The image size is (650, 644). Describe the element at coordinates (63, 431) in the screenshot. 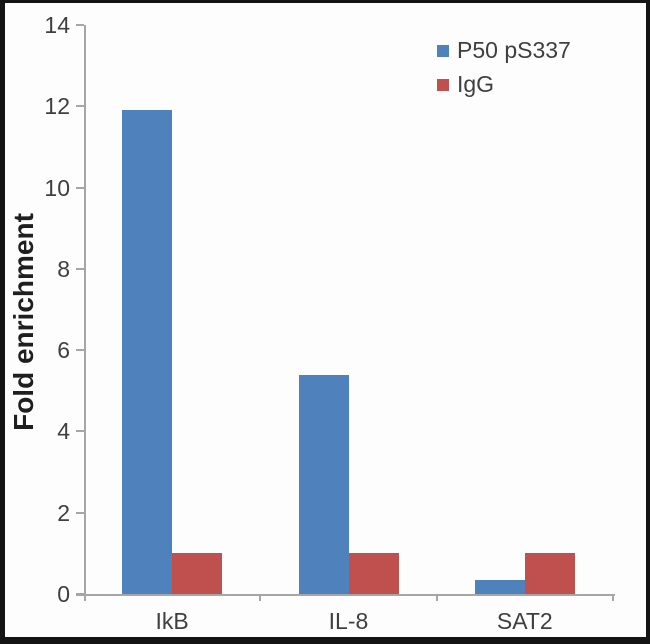

I see `y-tick-label: 4` at that location.